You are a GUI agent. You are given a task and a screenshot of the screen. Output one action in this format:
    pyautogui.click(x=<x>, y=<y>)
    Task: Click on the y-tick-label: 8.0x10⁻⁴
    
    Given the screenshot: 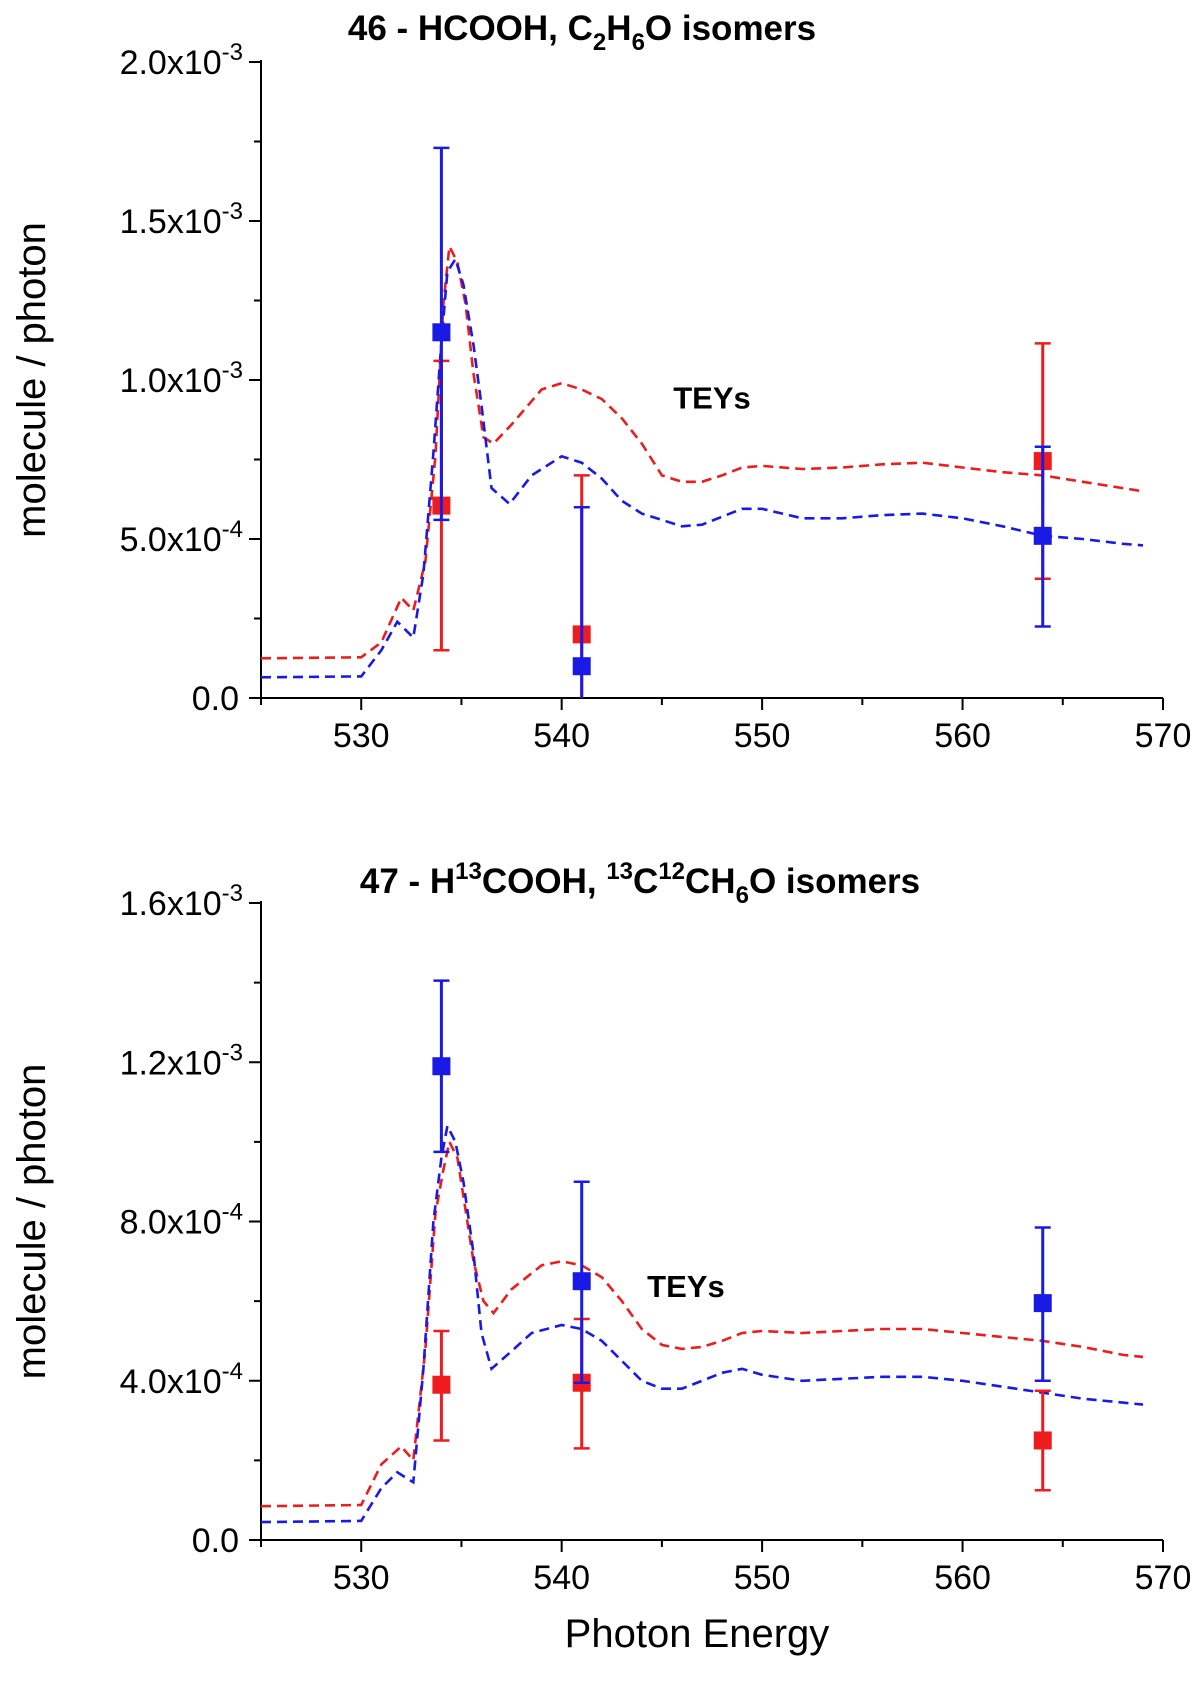 What is the action you would take?
    pyautogui.click(x=181, y=1220)
    